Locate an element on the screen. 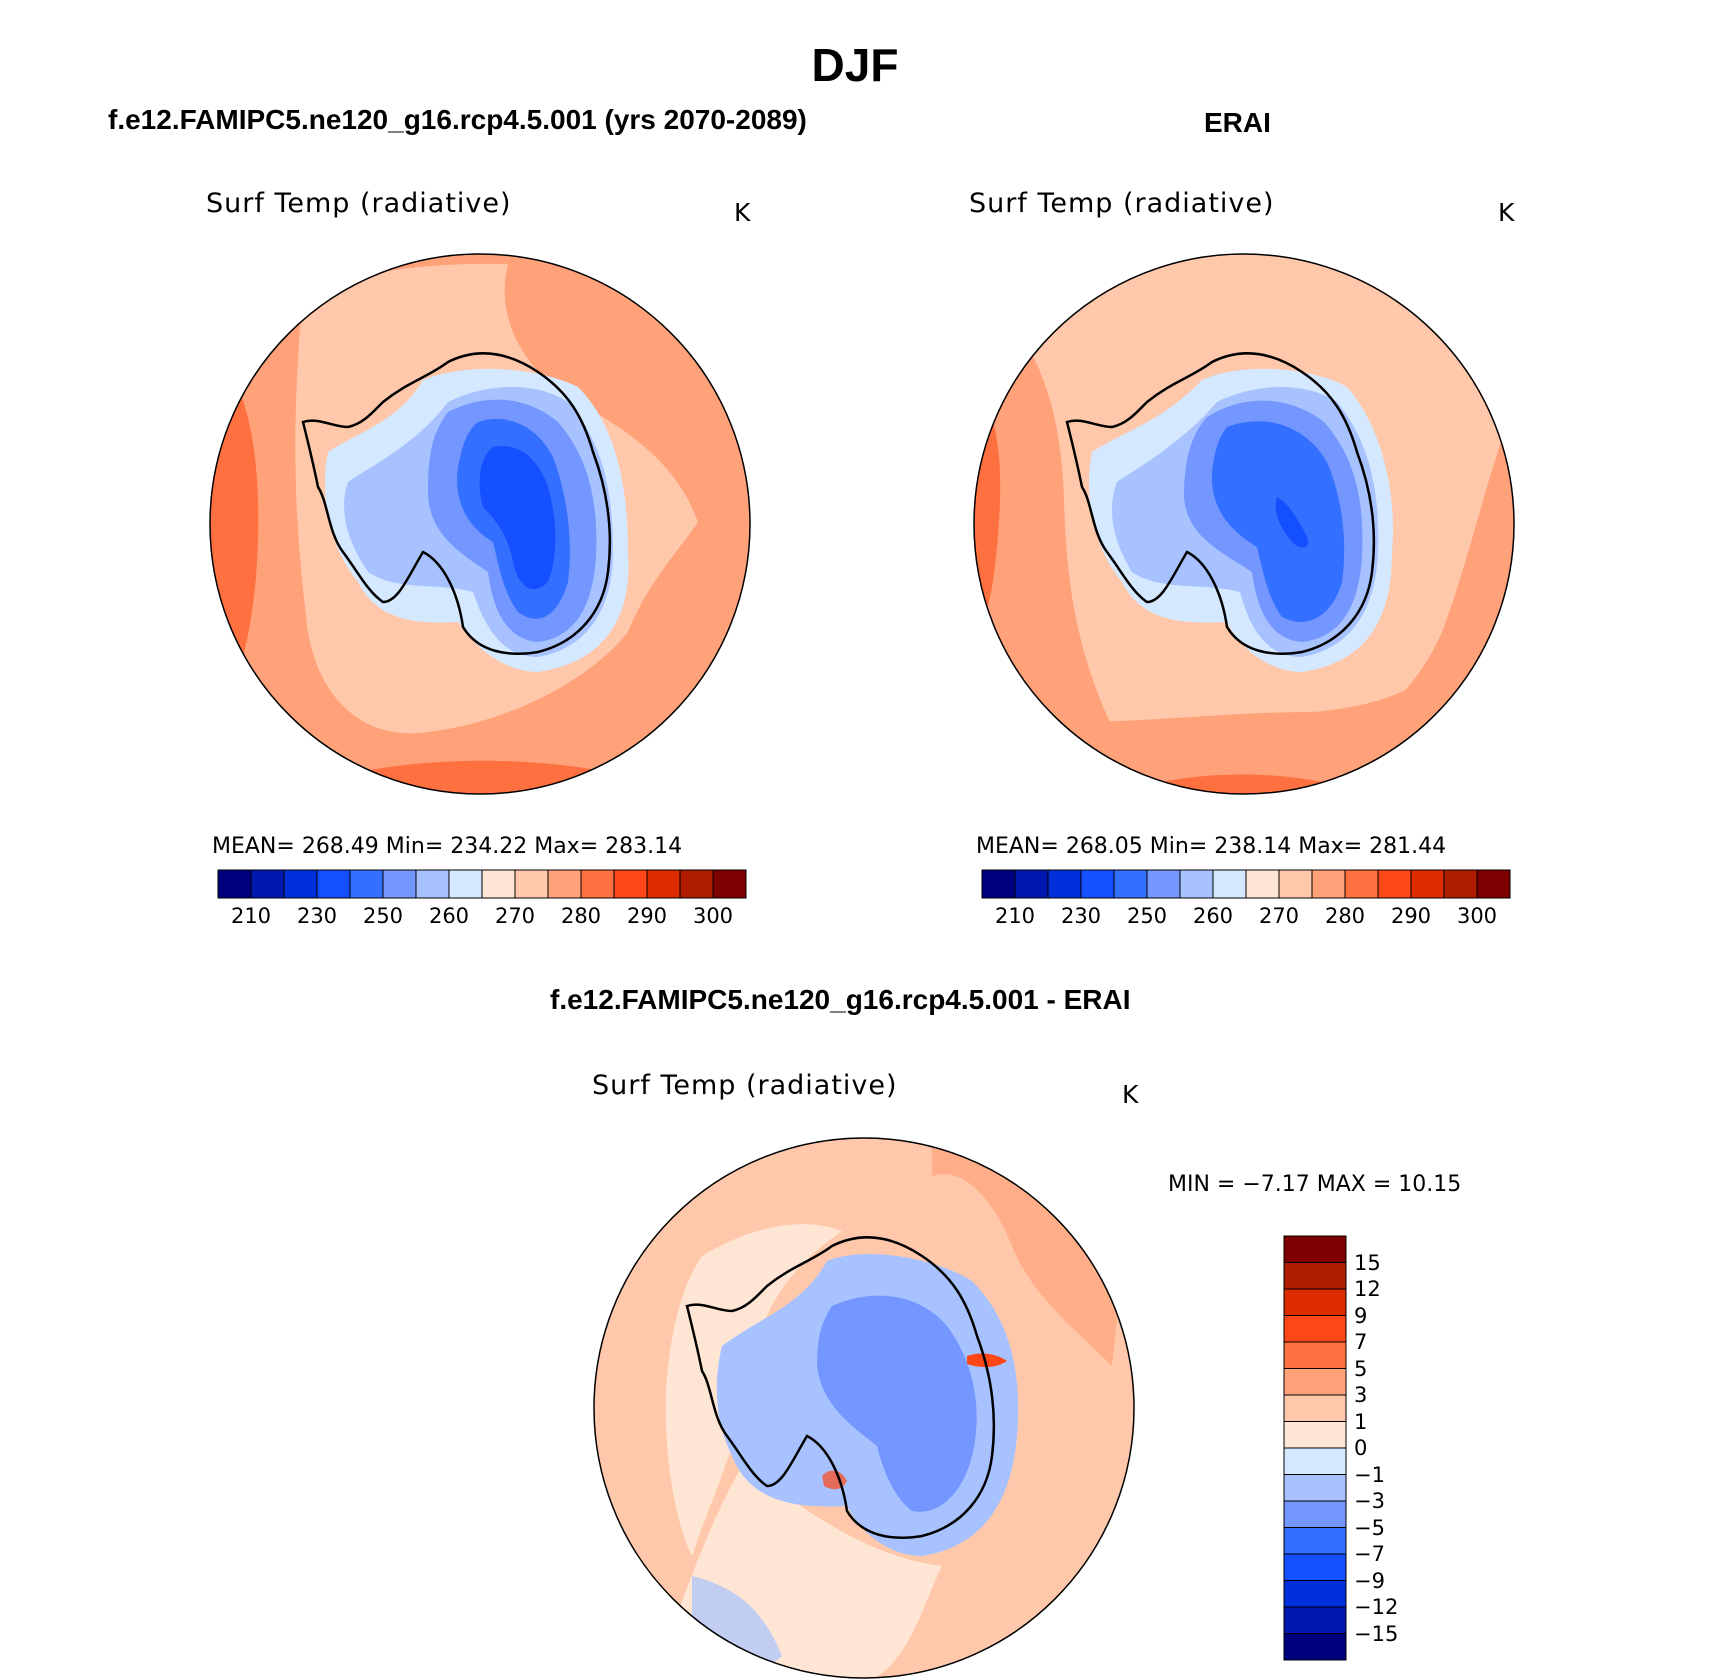 Image resolution: width=1710 pixels, height=1680 pixels. diff-cb-tick: −15 is located at coordinates (1376, 1633).